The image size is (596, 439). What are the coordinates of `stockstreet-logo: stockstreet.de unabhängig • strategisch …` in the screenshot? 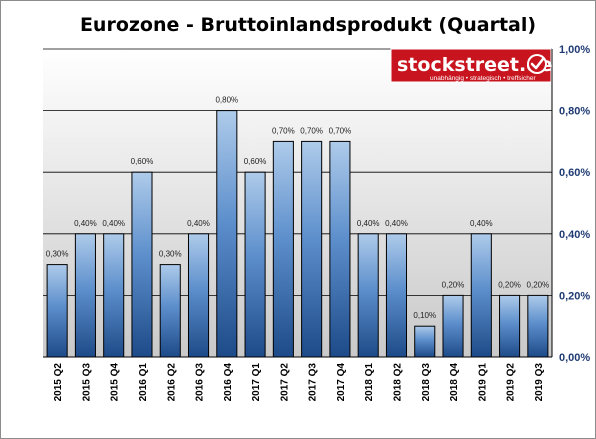 It's located at (471, 65).